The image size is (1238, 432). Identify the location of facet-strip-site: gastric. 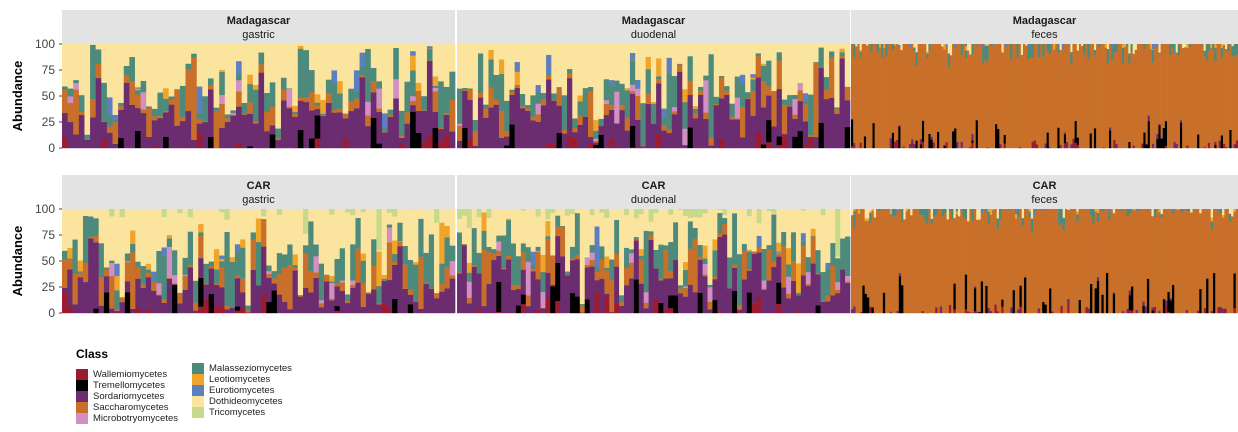
(258, 200).